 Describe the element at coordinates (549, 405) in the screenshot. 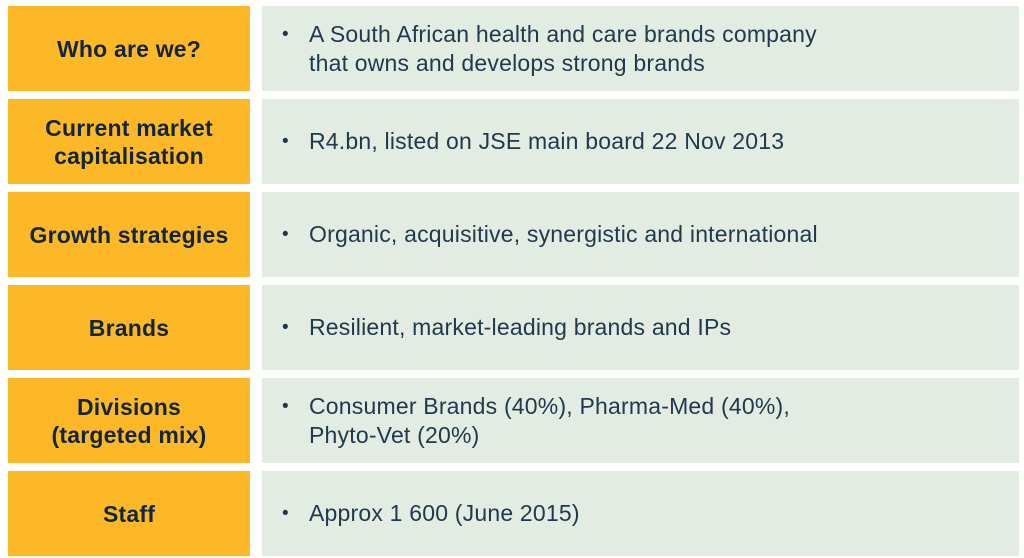

I see `content-line: Consumer Brands (40%), Pharma-Med (40%),` at that location.